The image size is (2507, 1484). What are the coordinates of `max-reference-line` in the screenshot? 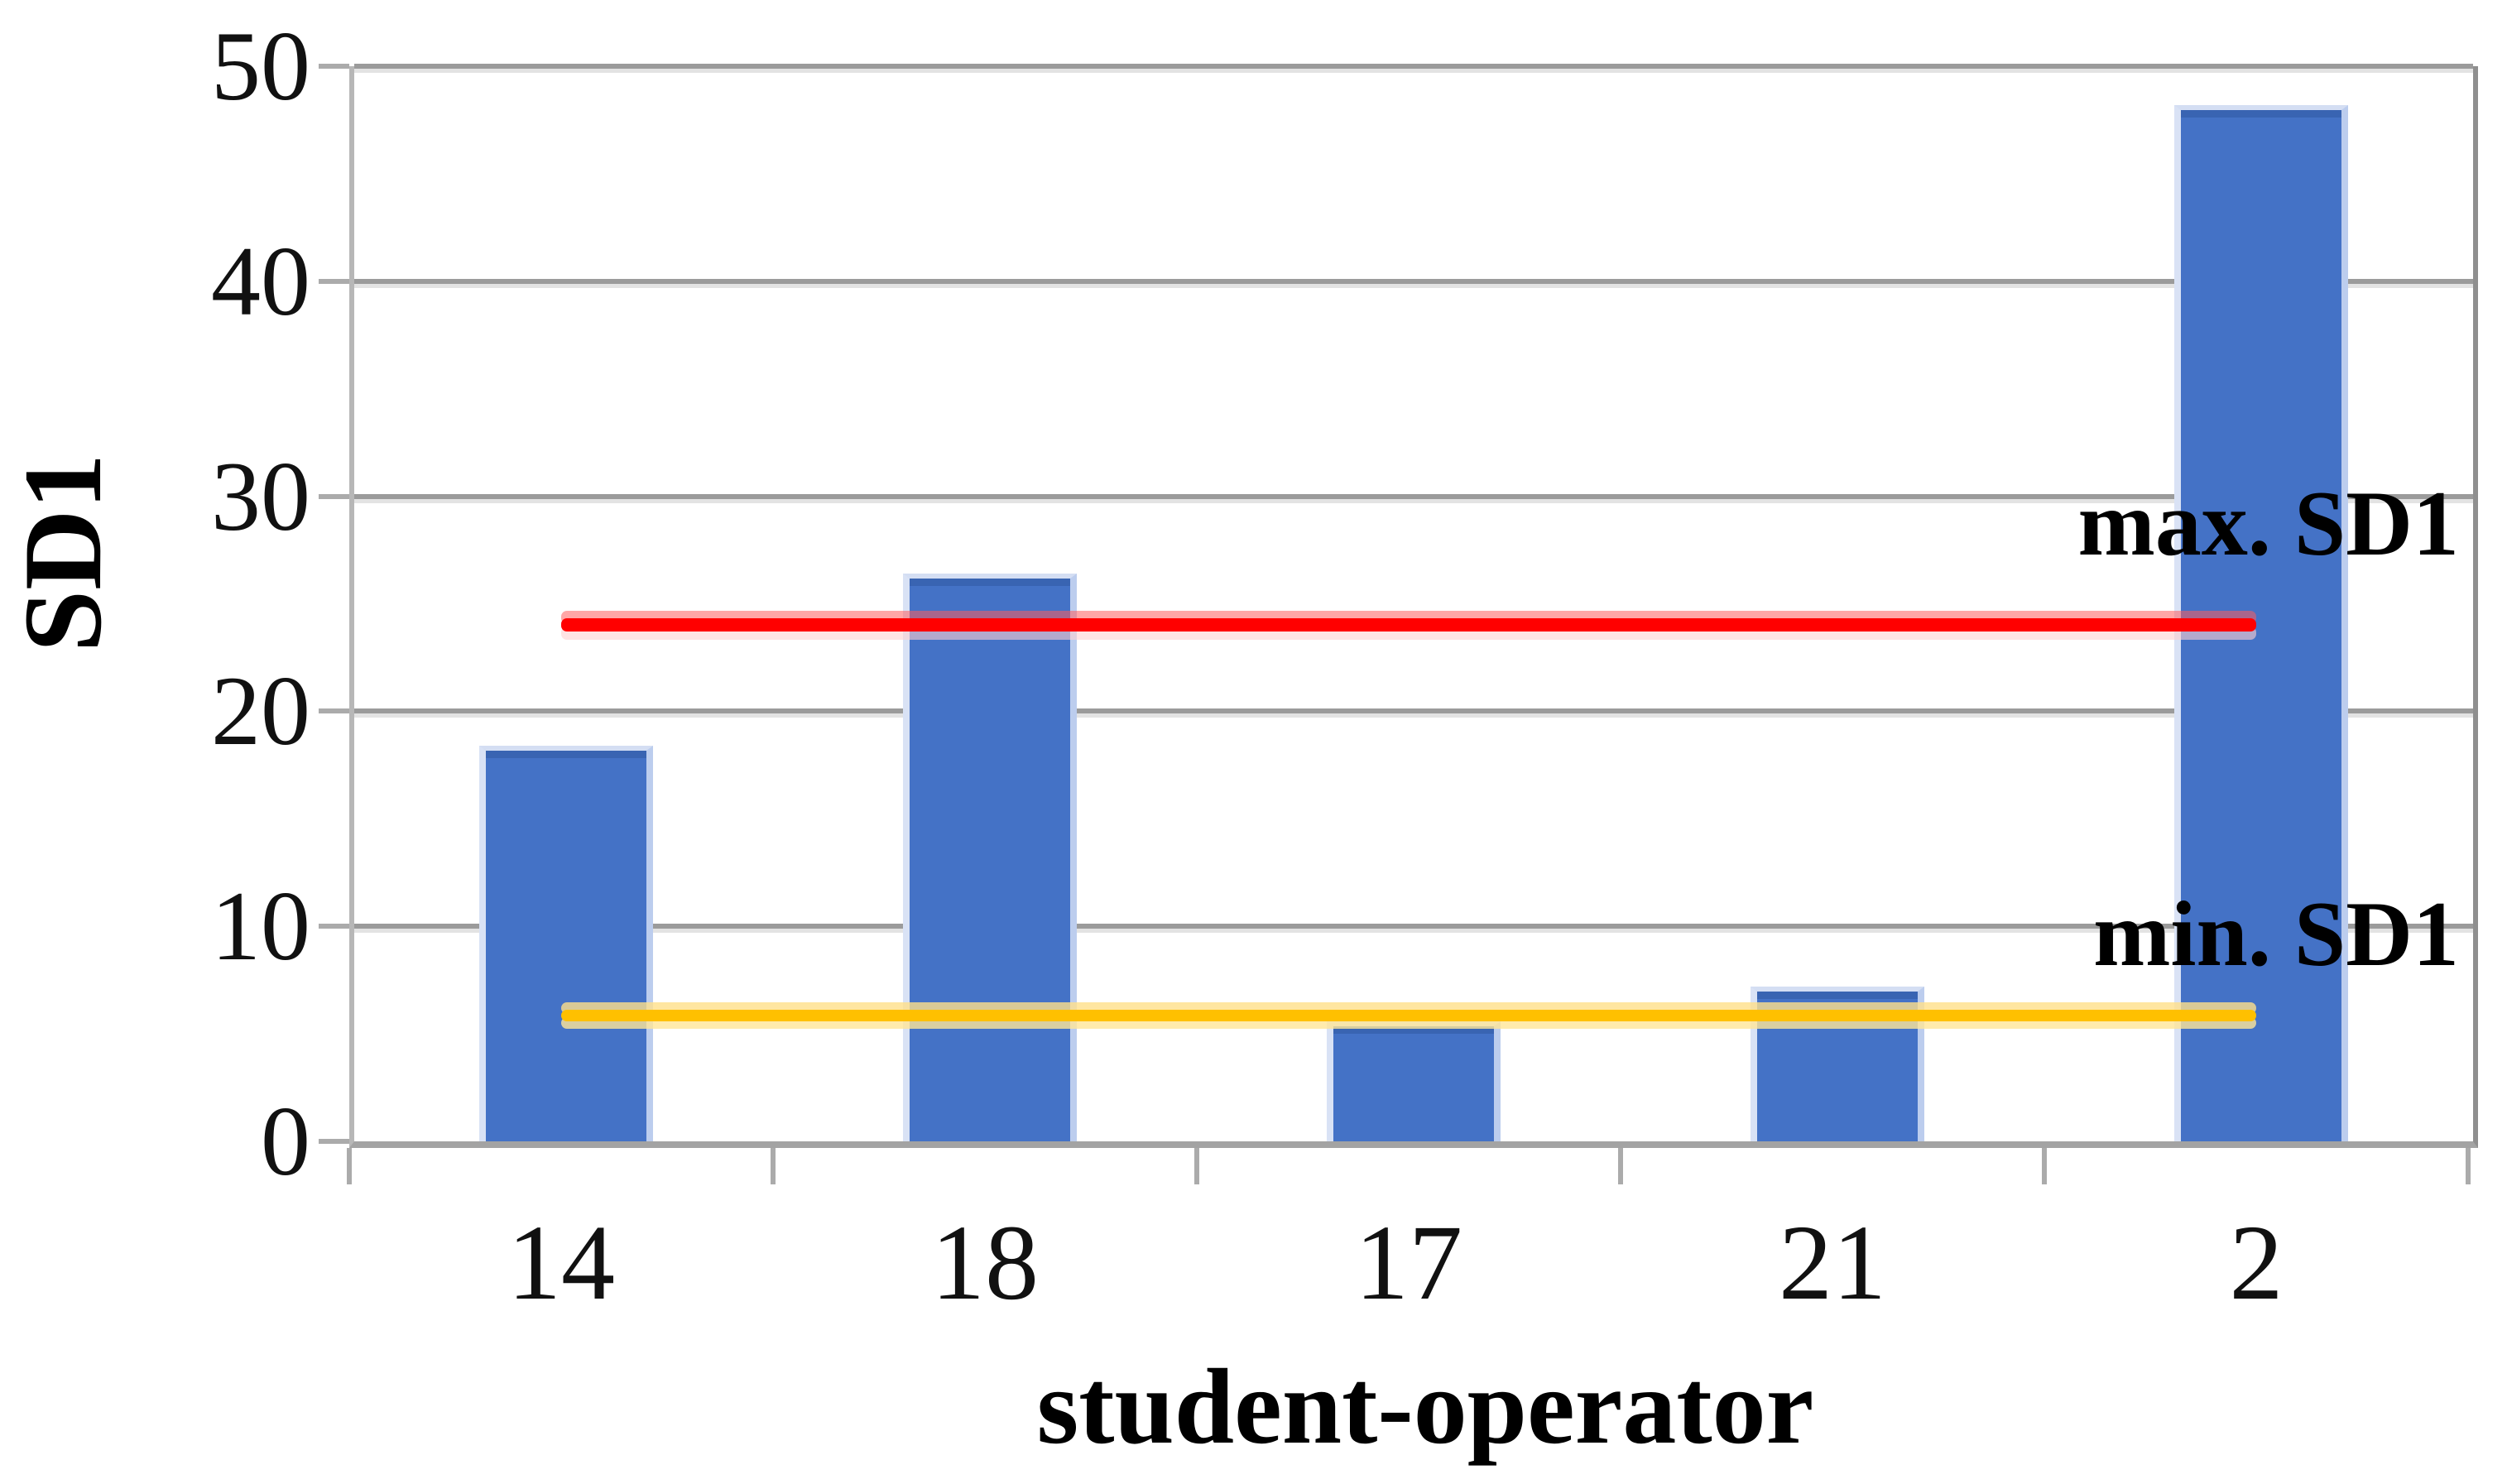 It's located at (1408, 625).